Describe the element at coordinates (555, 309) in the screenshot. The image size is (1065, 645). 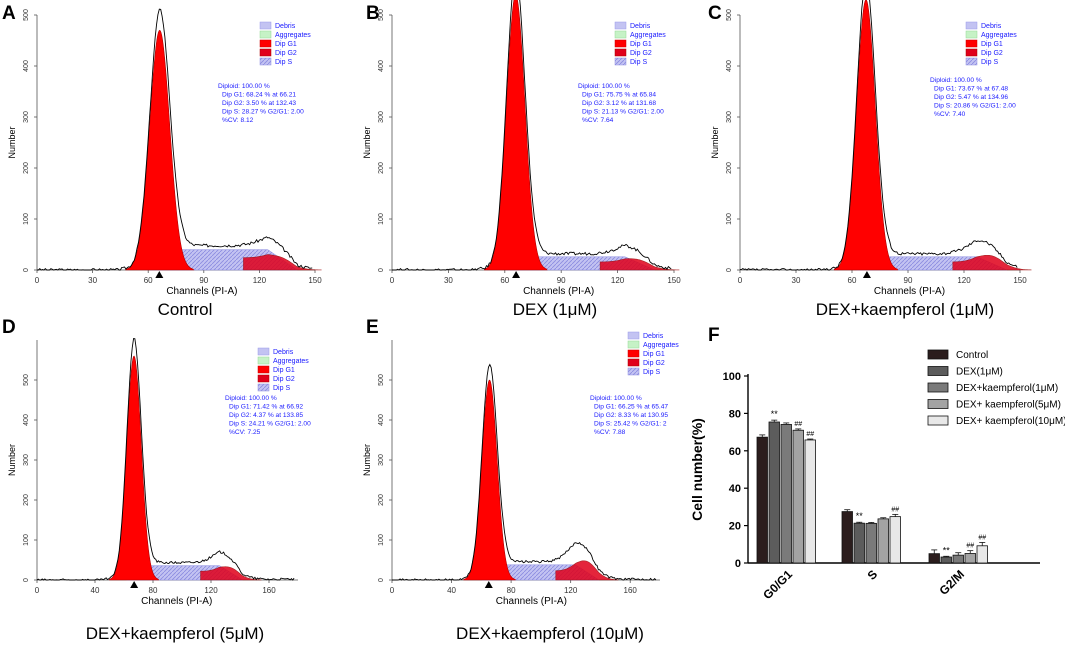
I see `panel-b-caption: DEX (1μM)` at that location.